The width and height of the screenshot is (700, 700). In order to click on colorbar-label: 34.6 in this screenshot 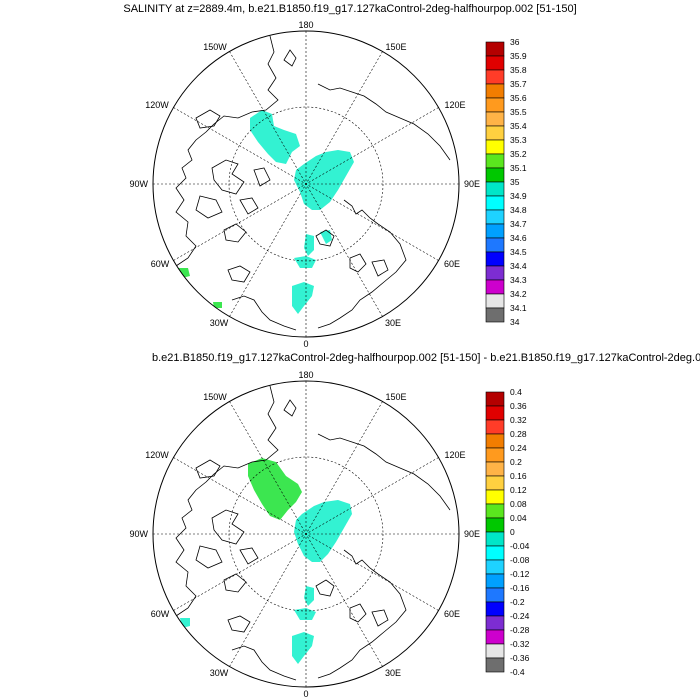, I will do `click(518, 238)`.